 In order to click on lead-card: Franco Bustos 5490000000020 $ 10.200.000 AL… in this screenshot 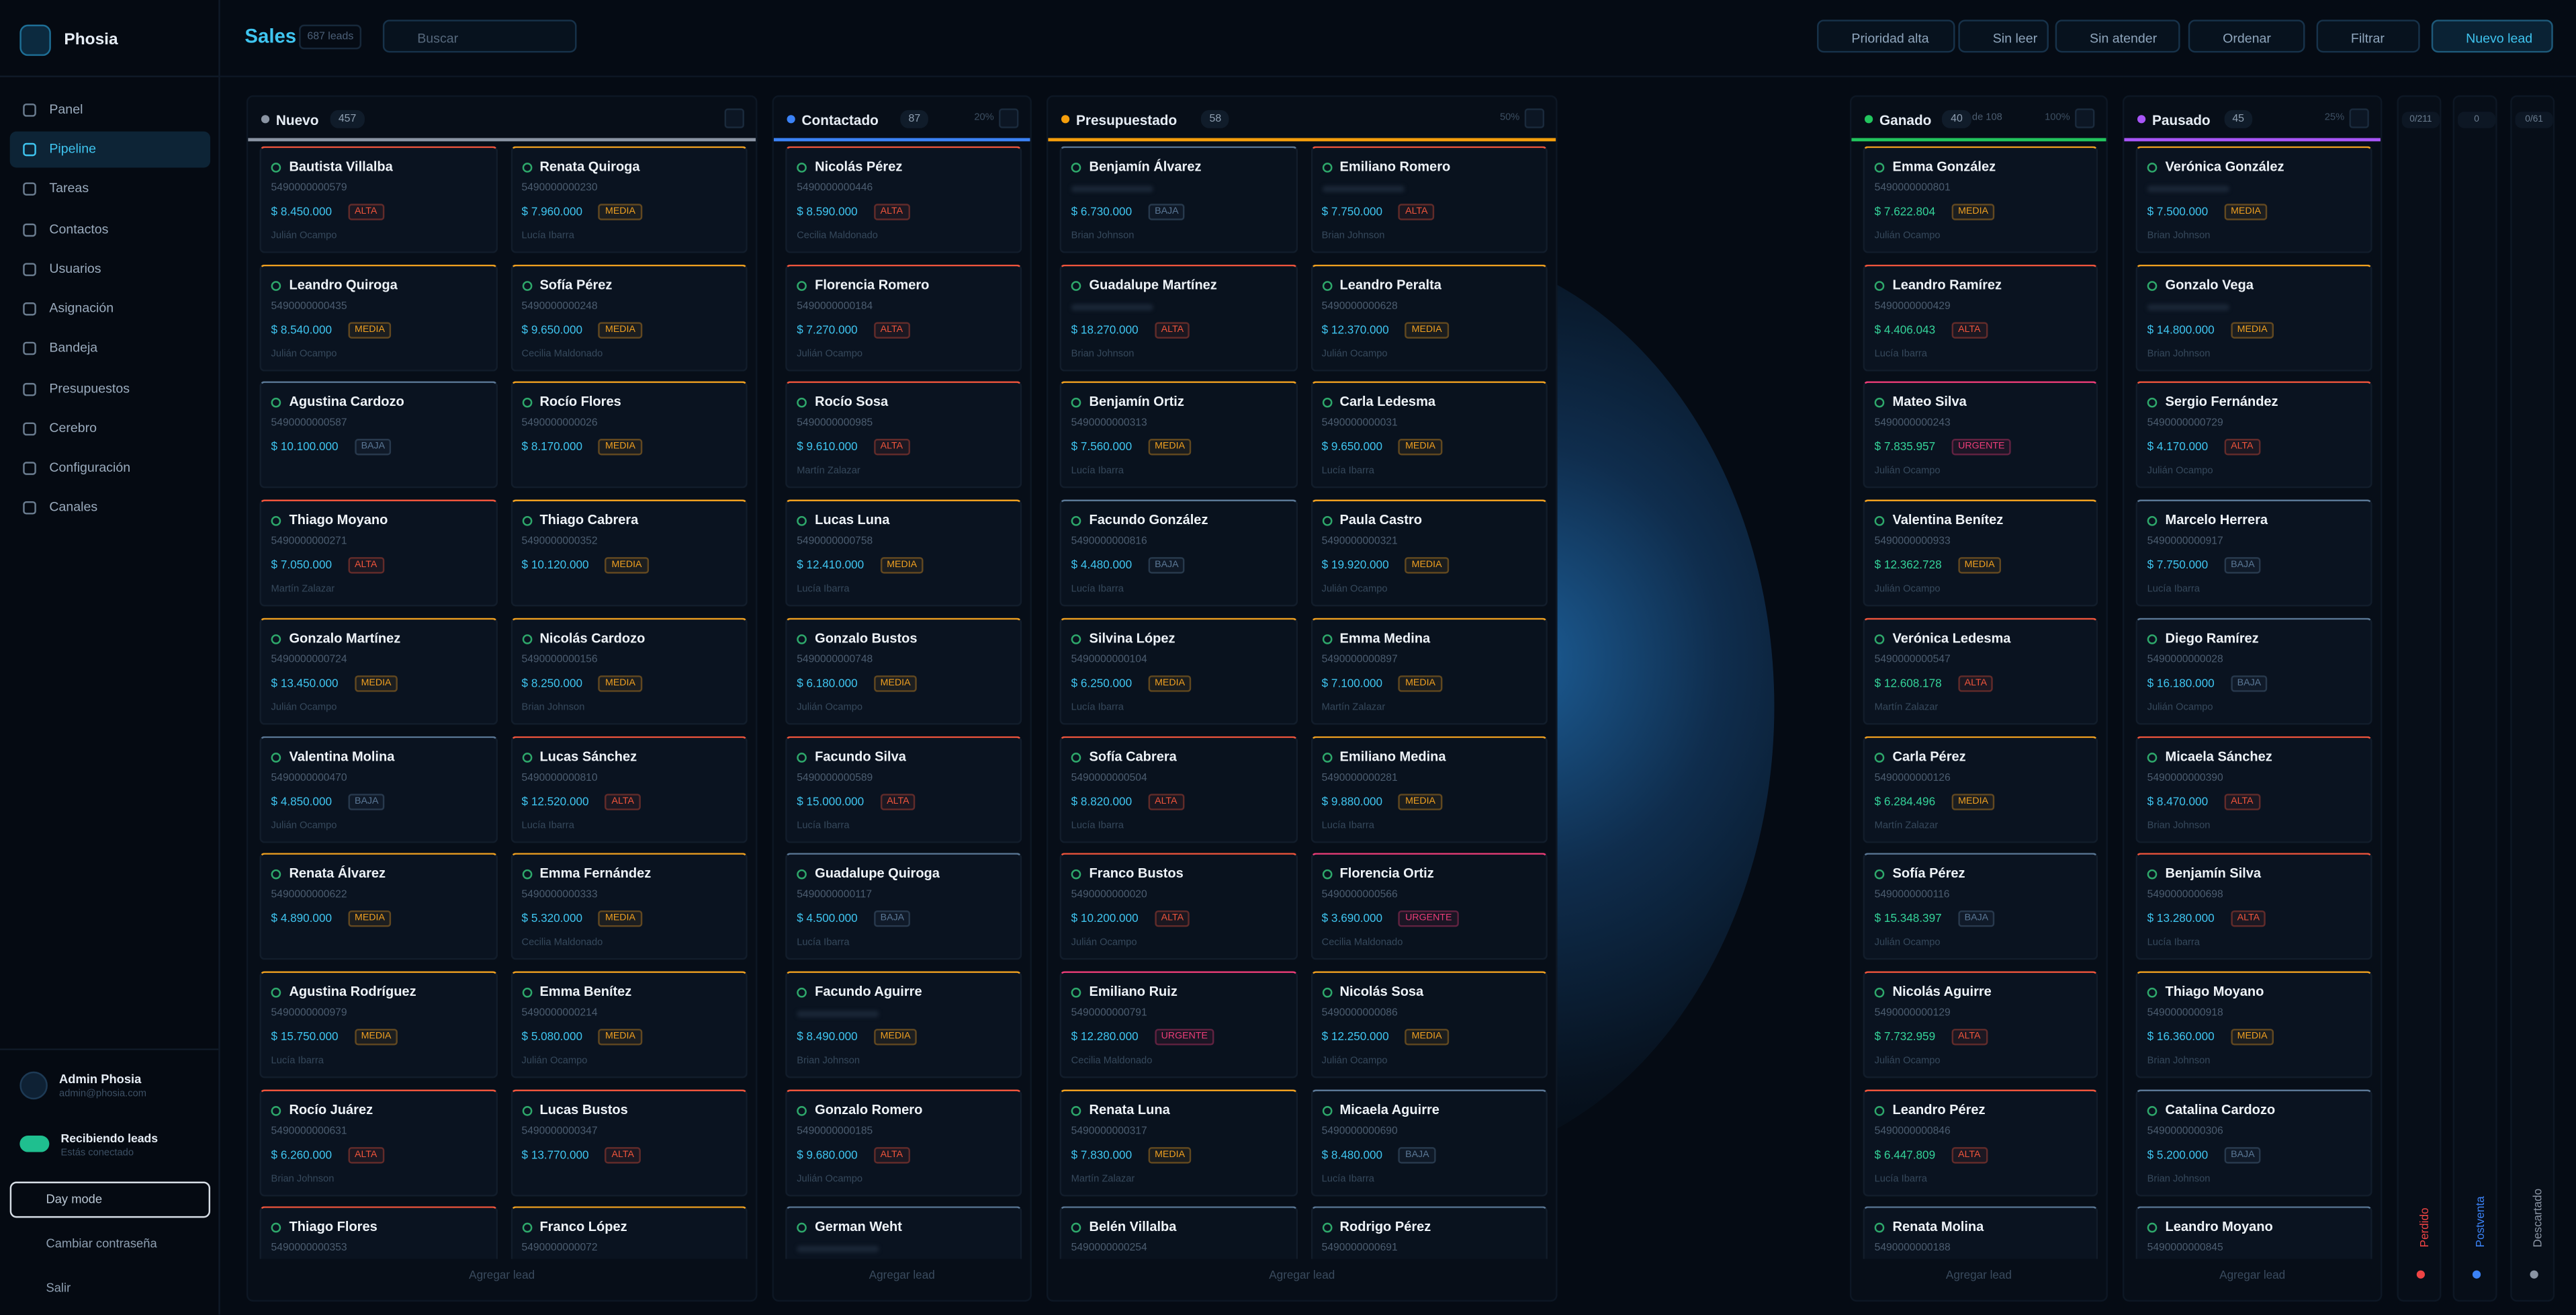, I will do `click(1178, 906)`.